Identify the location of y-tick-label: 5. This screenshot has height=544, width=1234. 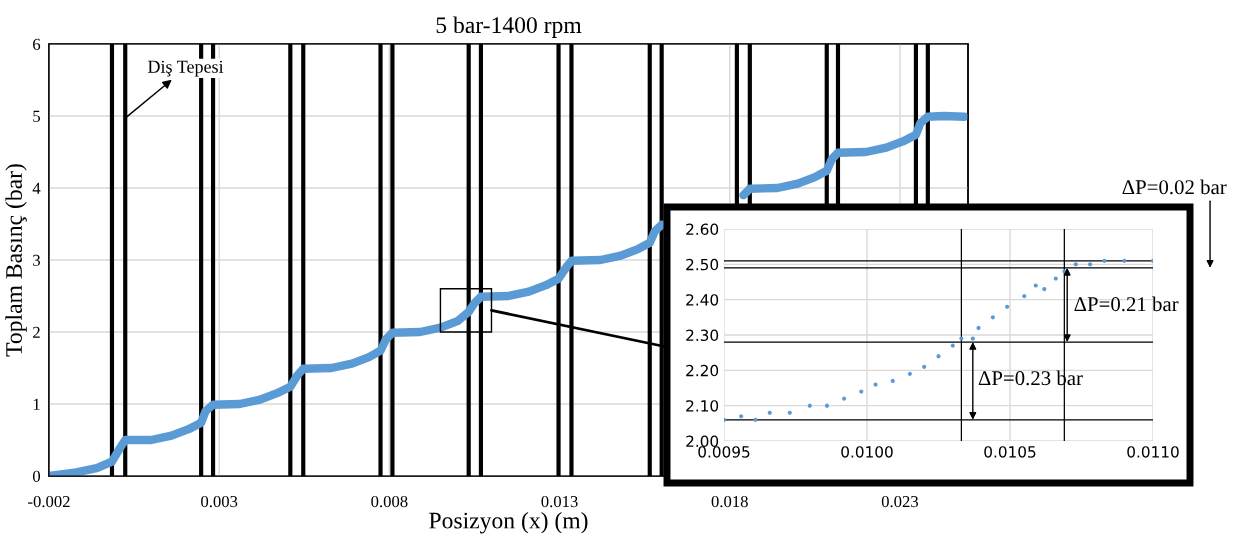
(37, 116).